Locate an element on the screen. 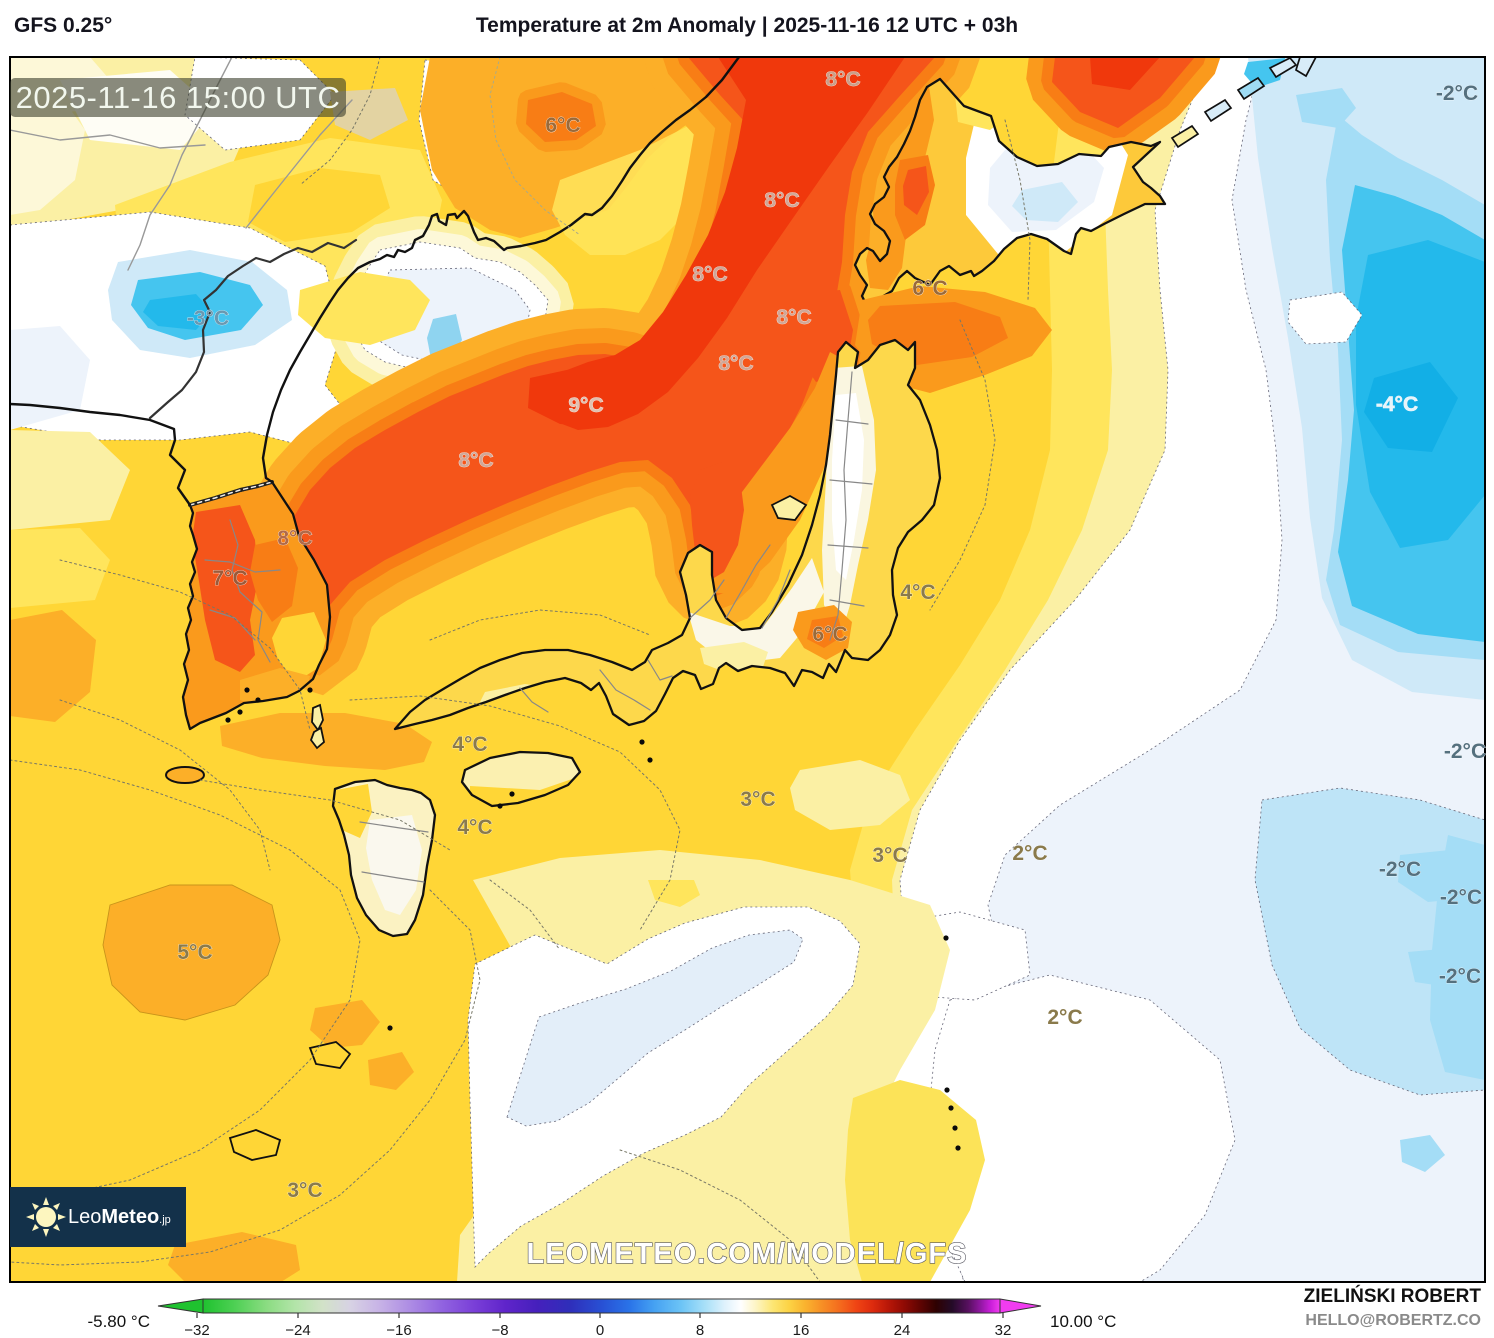 This screenshot has height=1338, width=1494. svg-text: 0 is located at coordinates (600, 1330).